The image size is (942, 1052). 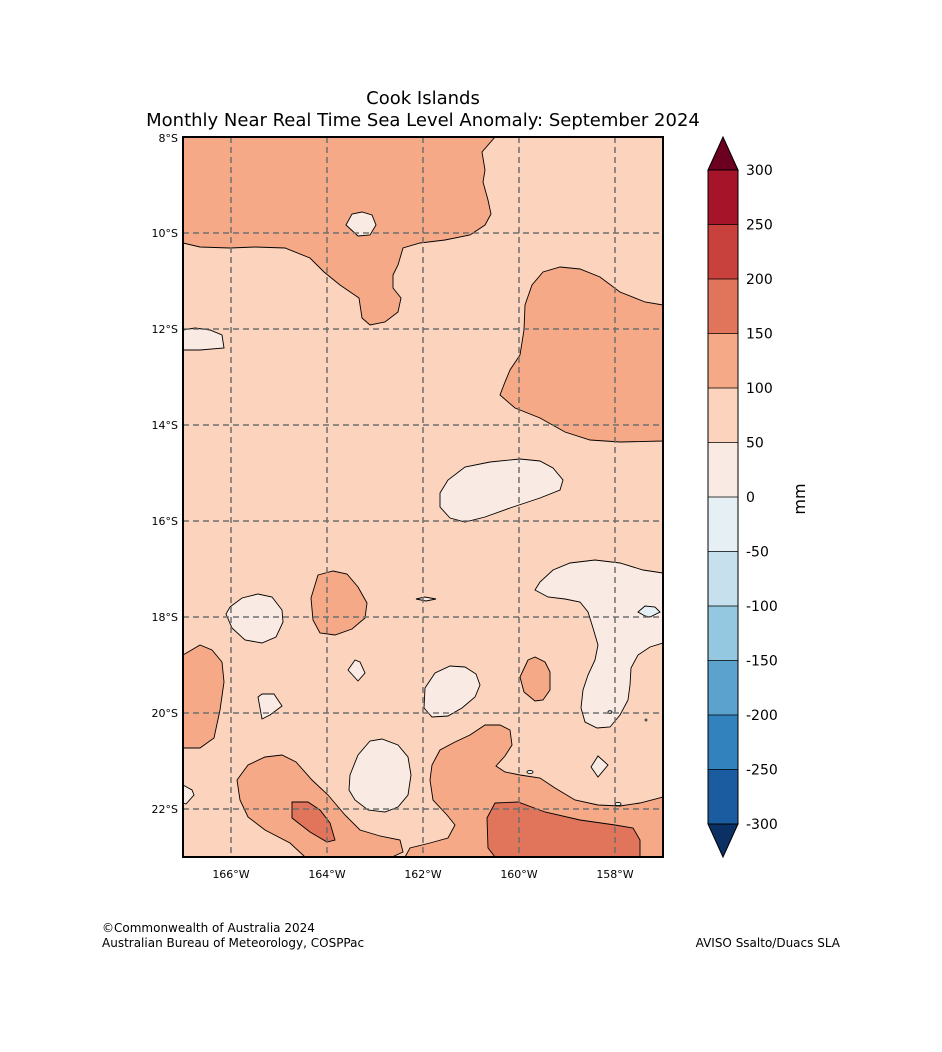 I want to click on latitude-labels: 8°S 10°S 12°S 14°S 16°S 18°S 20°S 22°S, so click(x=165, y=474).